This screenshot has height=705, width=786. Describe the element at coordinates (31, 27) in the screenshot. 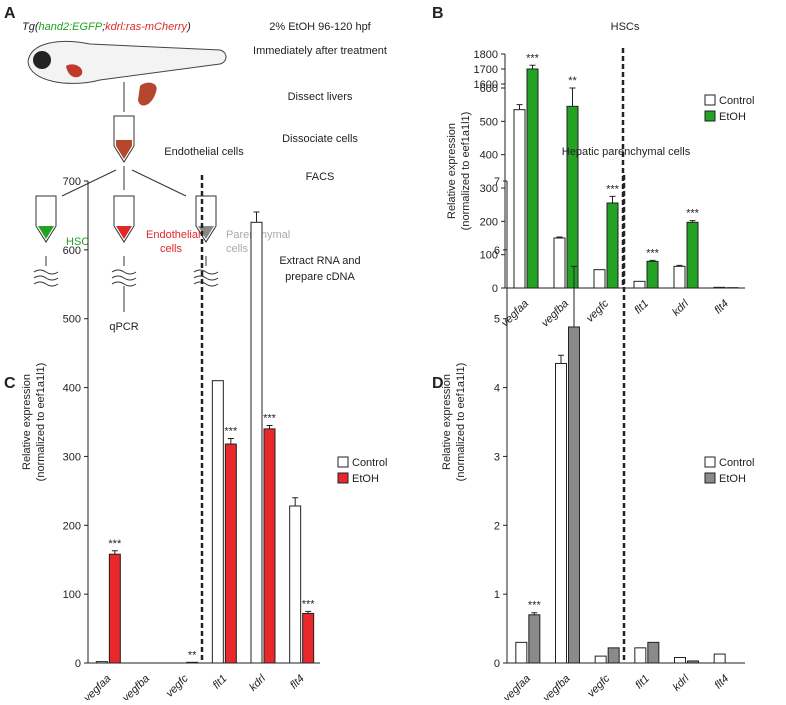

I see `title-part: Tg(` at that location.